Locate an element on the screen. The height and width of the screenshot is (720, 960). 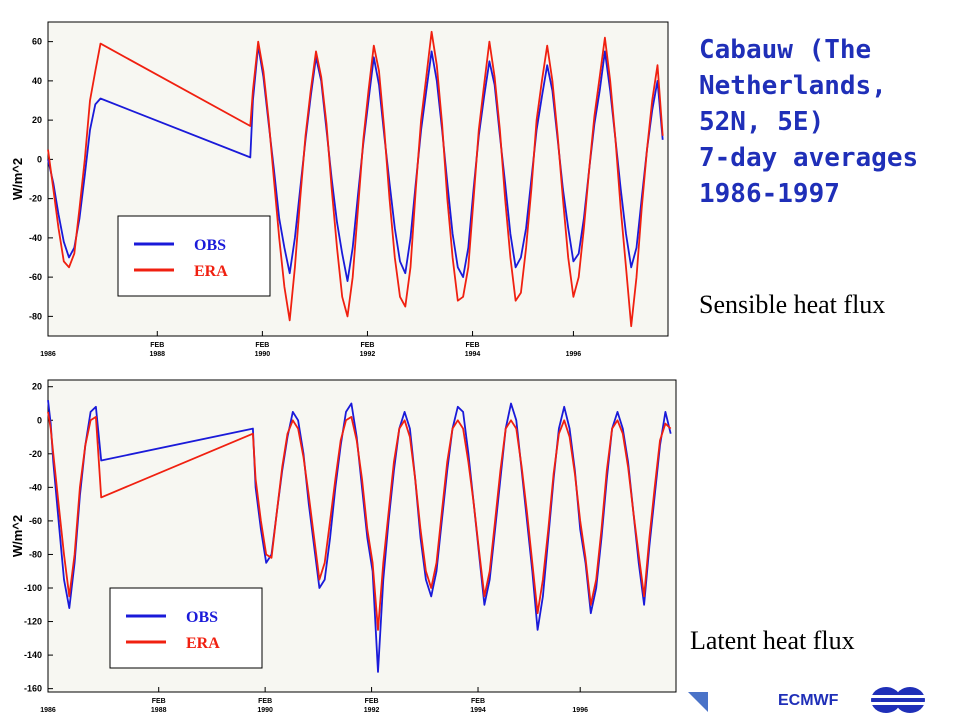
y-tick-label: -160 is located at coordinates (33, 689).